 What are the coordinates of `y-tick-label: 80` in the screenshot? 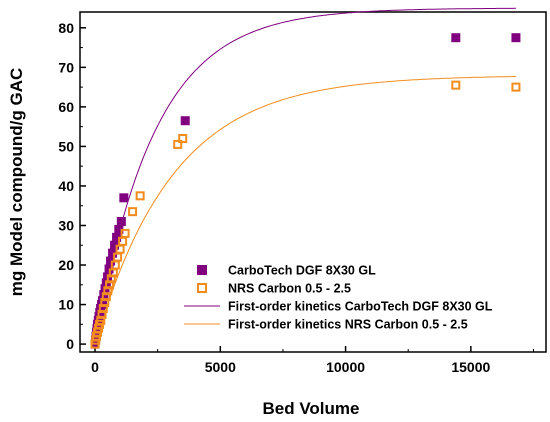 It's located at (66, 28).